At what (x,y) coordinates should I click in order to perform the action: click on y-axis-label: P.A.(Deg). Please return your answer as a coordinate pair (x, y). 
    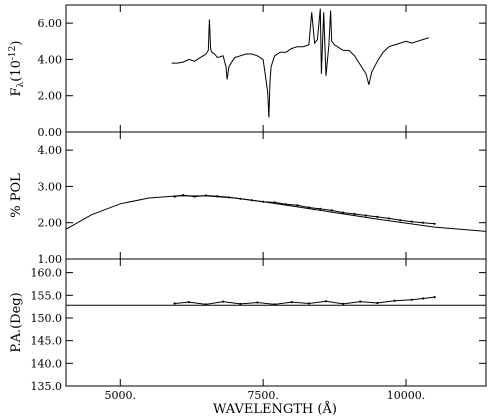
    Looking at the image, I should click on (16, 322).